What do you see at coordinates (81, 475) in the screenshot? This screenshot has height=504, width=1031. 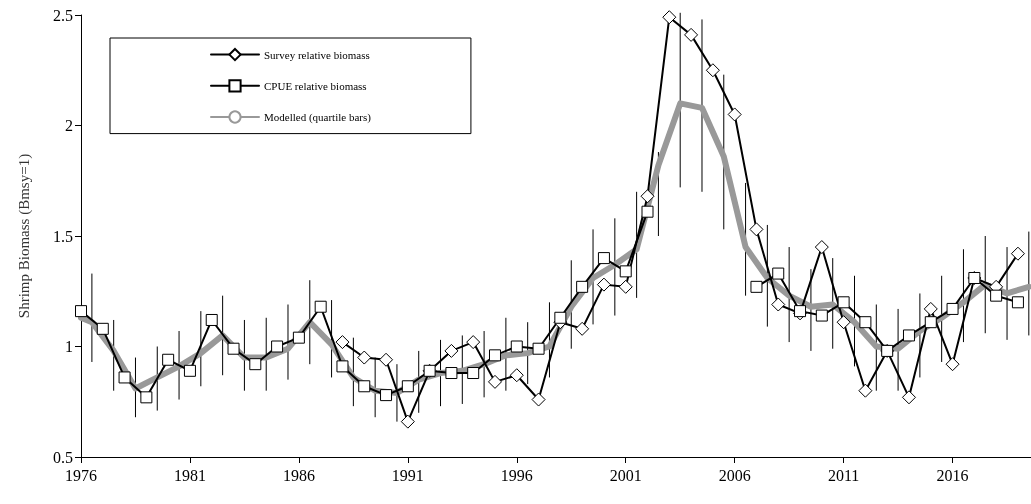 I see `x-tick-label: 1976` at bounding box center [81, 475].